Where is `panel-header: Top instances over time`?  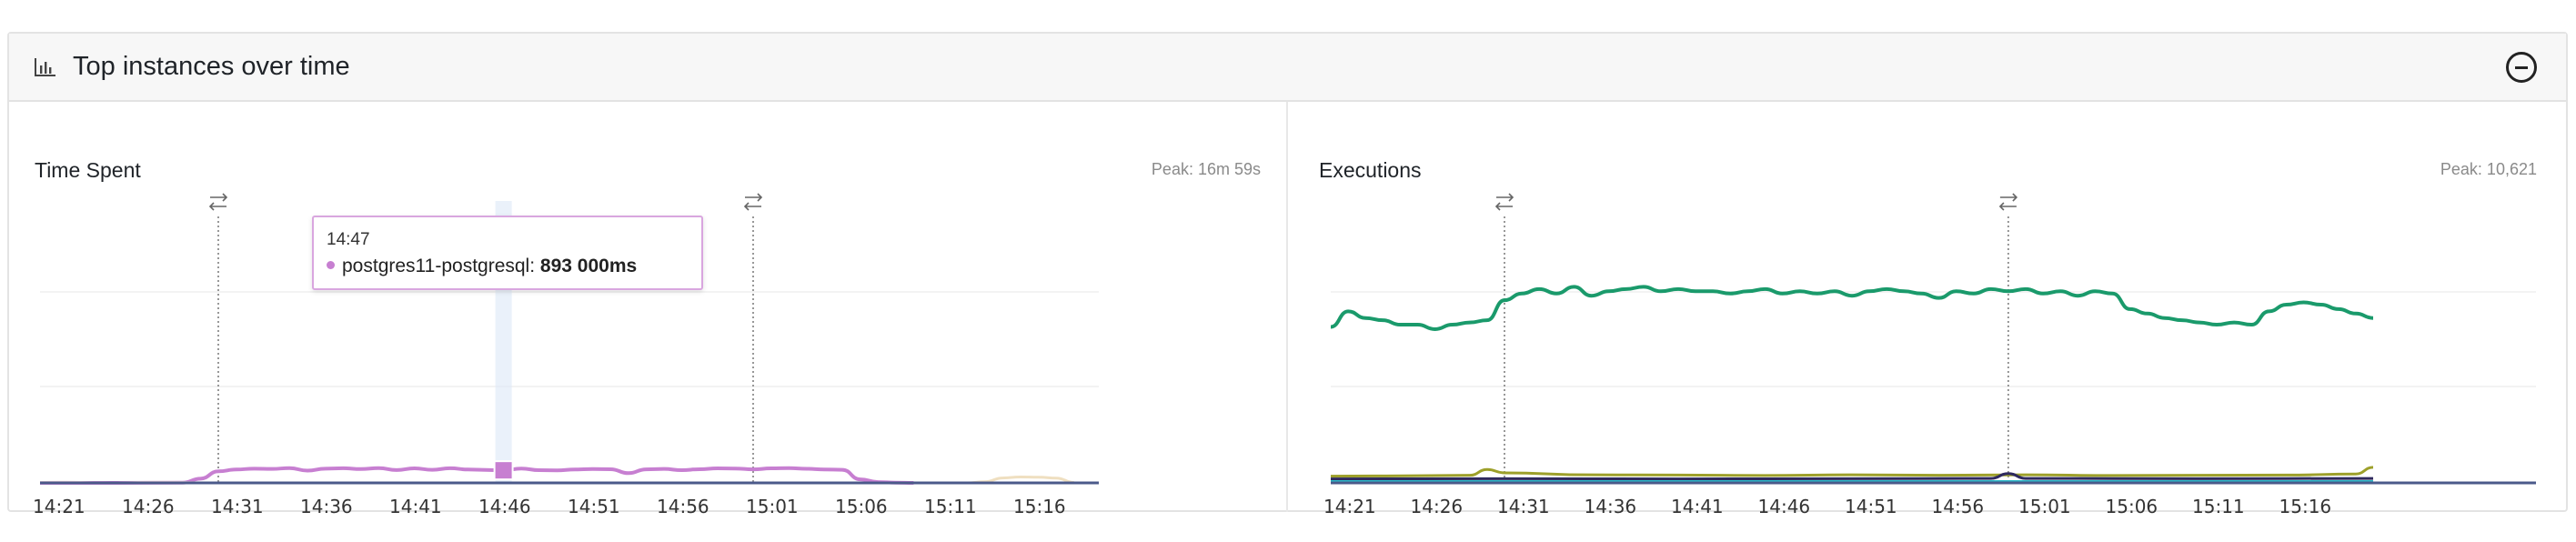
panel-header: Top instances over time is located at coordinates (1287, 68).